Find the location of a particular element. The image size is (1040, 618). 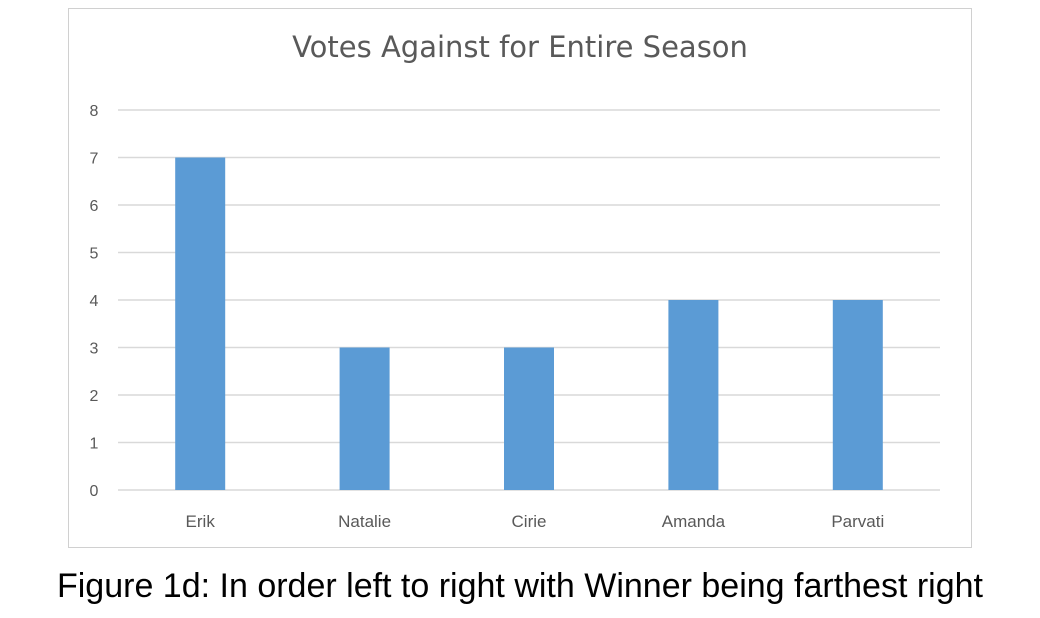

y-tick-label: 4 is located at coordinates (94, 301).